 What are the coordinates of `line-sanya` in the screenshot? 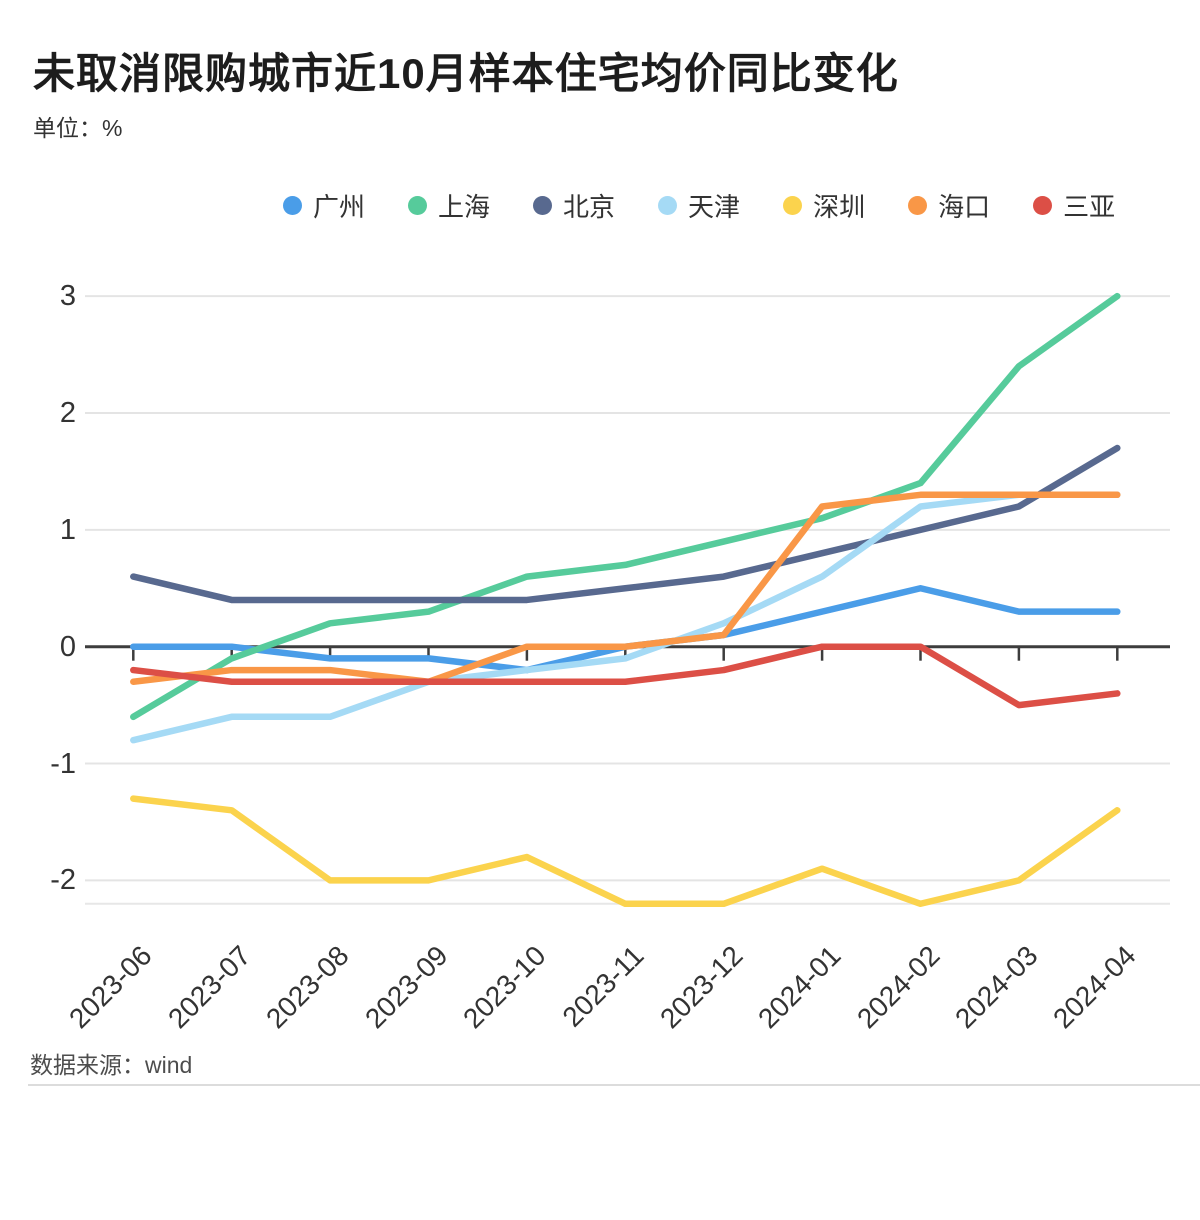 It's located at (625, 676).